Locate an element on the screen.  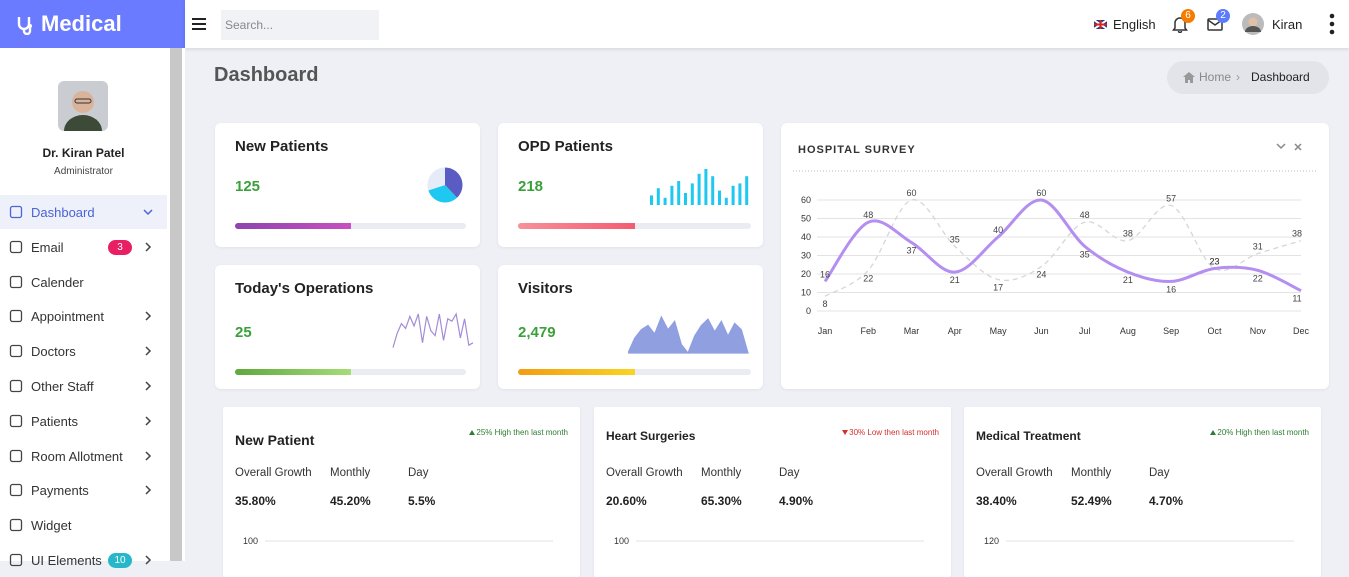
menu-item: Doctors is located at coordinates (83, 351).